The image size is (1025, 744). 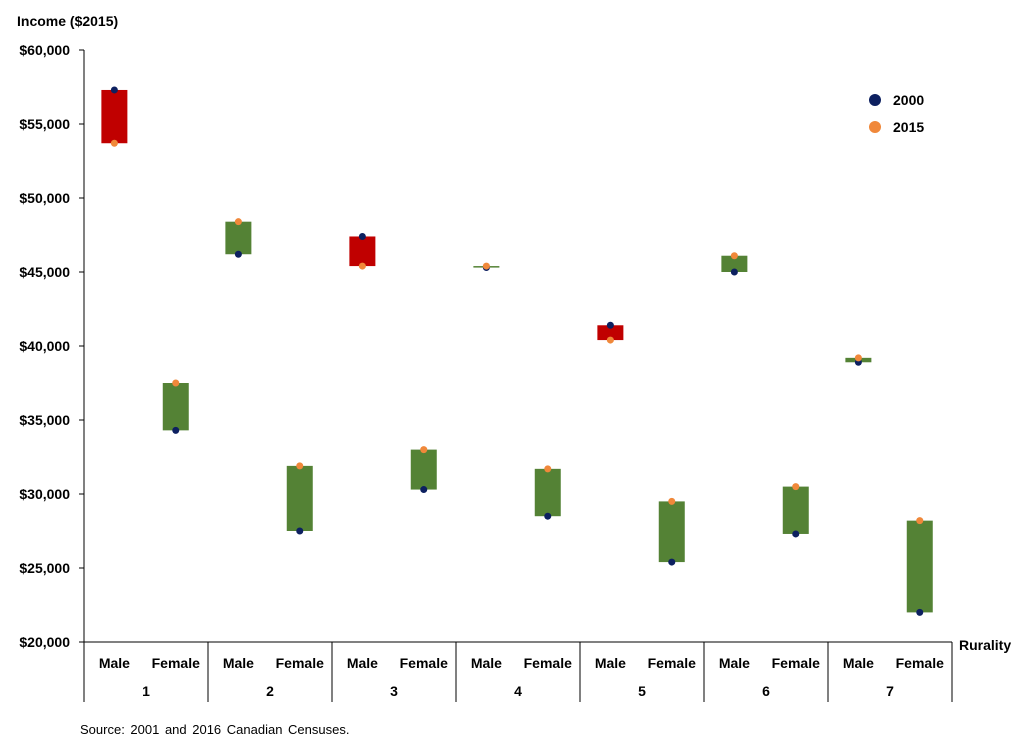 What do you see at coordinates (890, 691) in the screenshot?
I see `group-label: 7` at bounding box center [890, 691].